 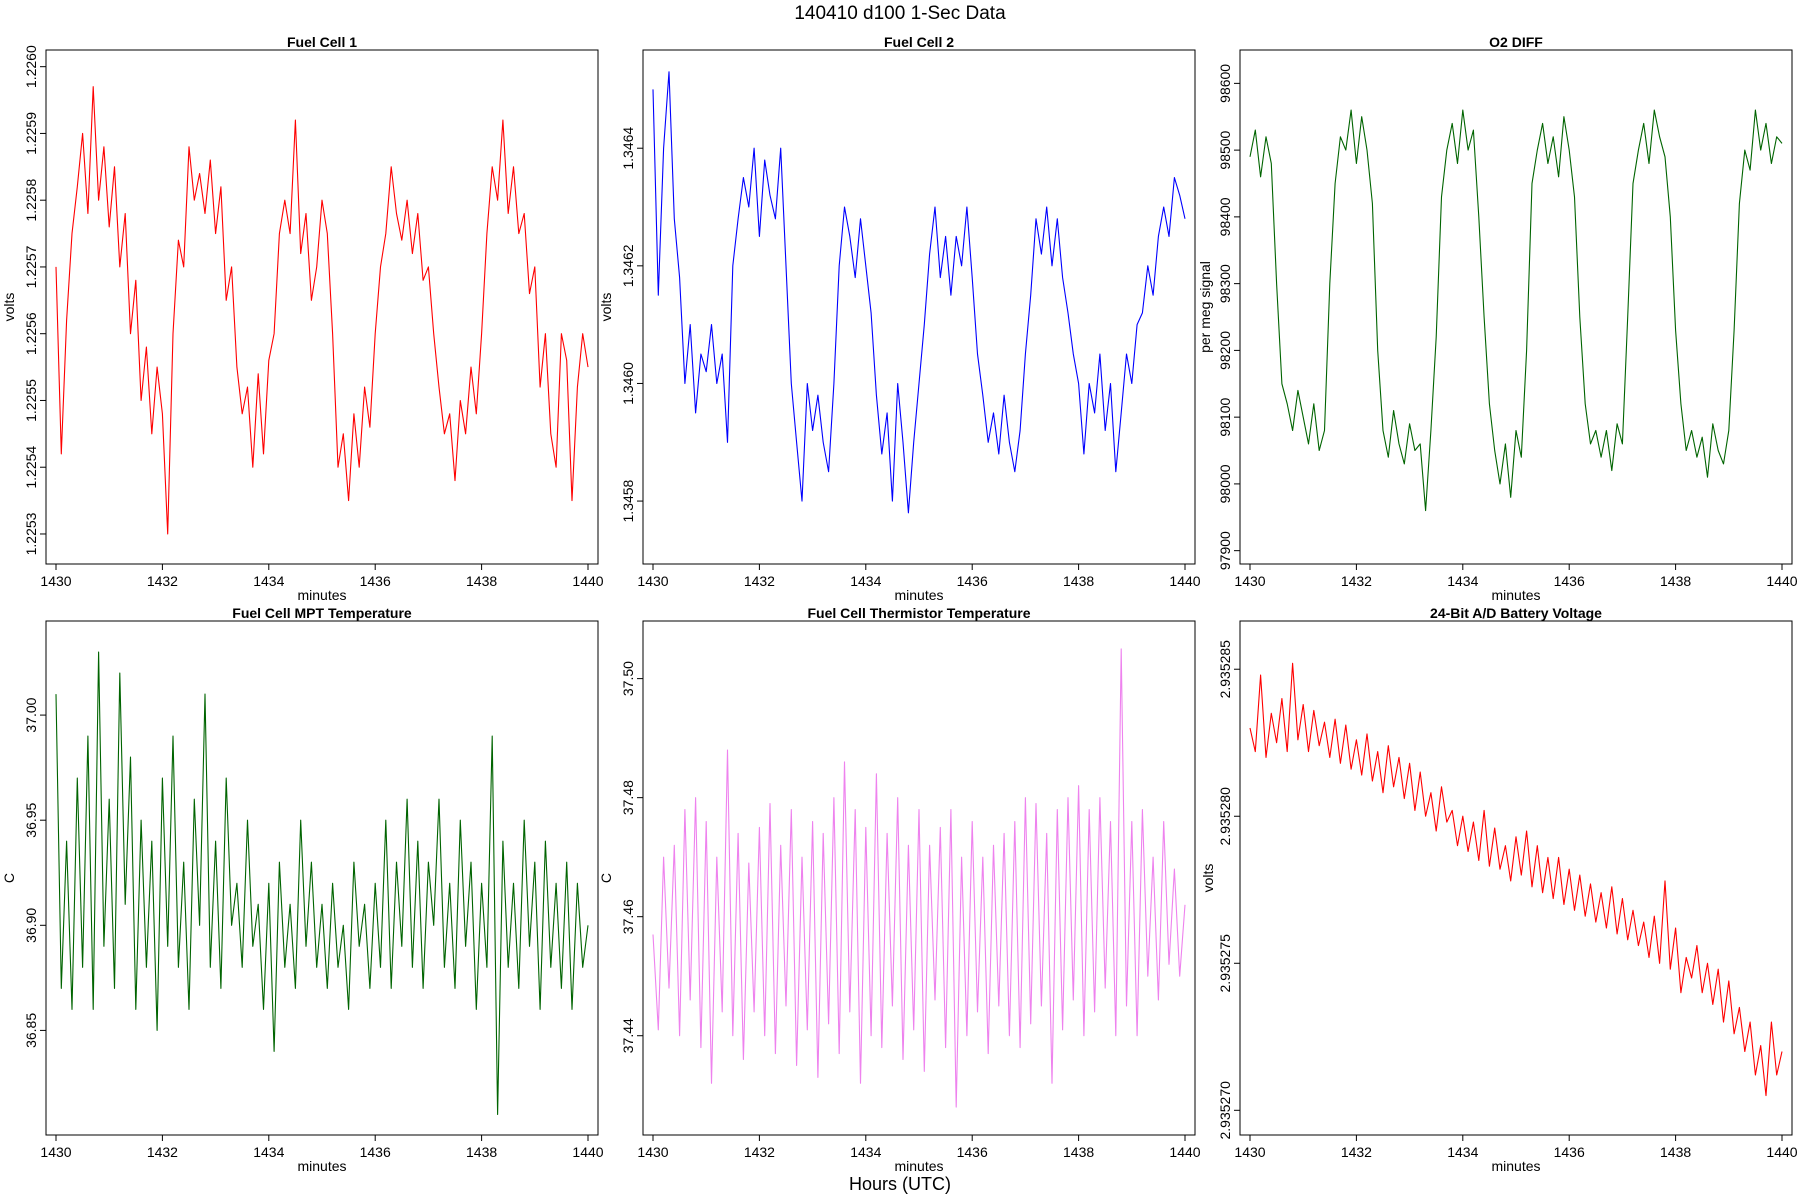 I want to click on y-tick-label: 1.2258, so click(x=31, y=200).